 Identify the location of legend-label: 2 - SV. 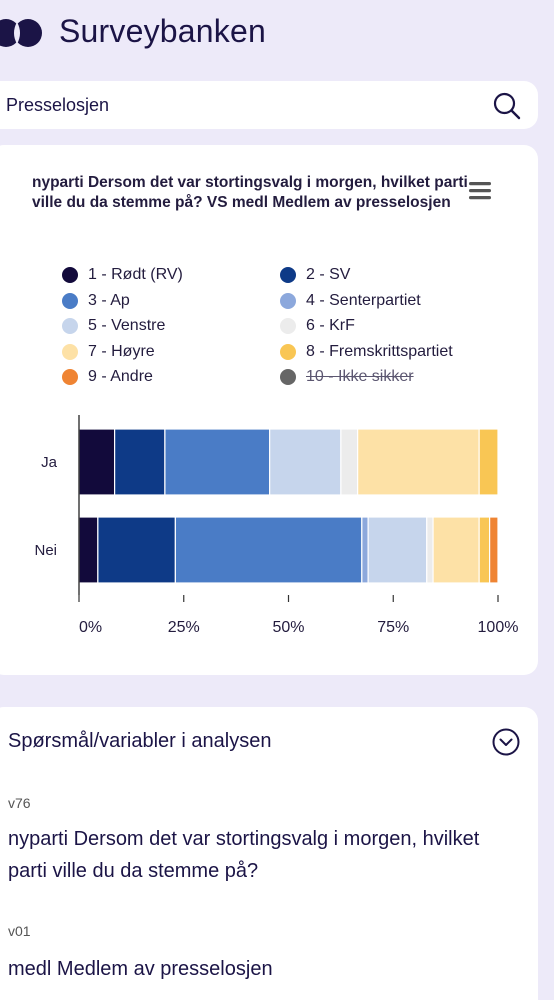
(328, 274).